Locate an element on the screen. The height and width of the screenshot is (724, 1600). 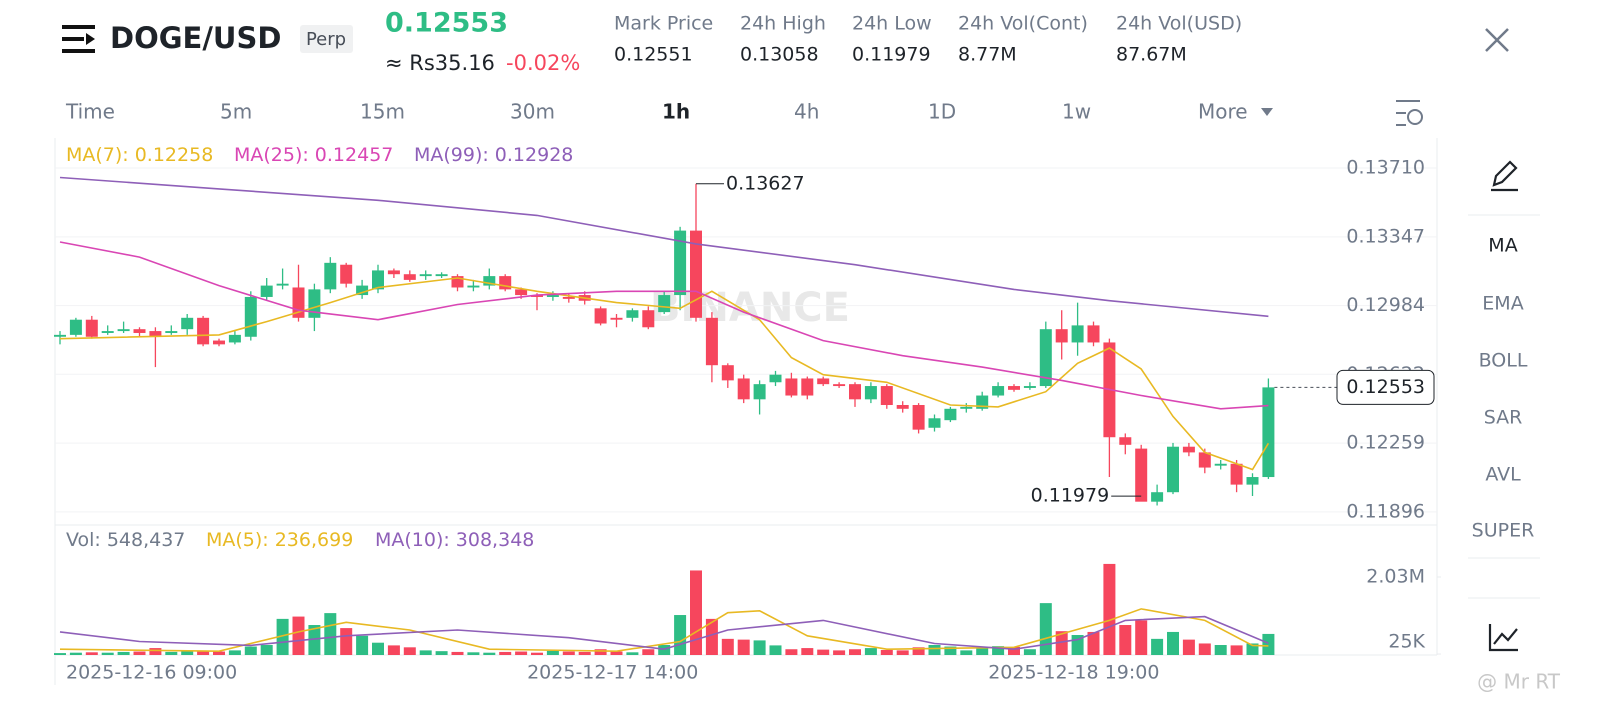
tab: Time is located at coordinates (90, 112).